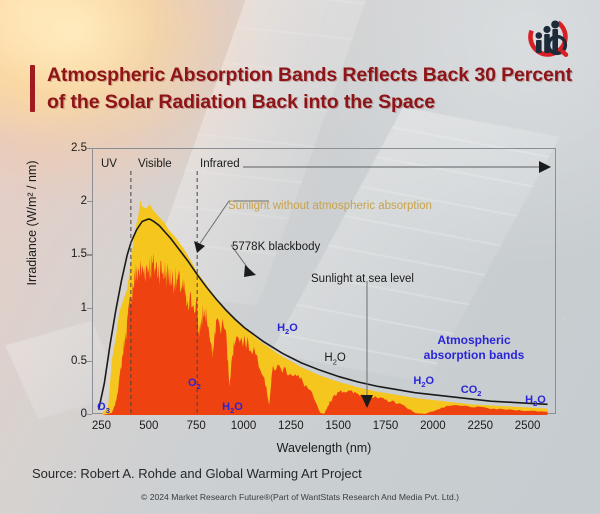 The width and height of the screenshot is (600, 514). Describe the element at coordinates (335, 358) in the screenshot. I see `molecule-label-h2o-3: H2O` at that location.